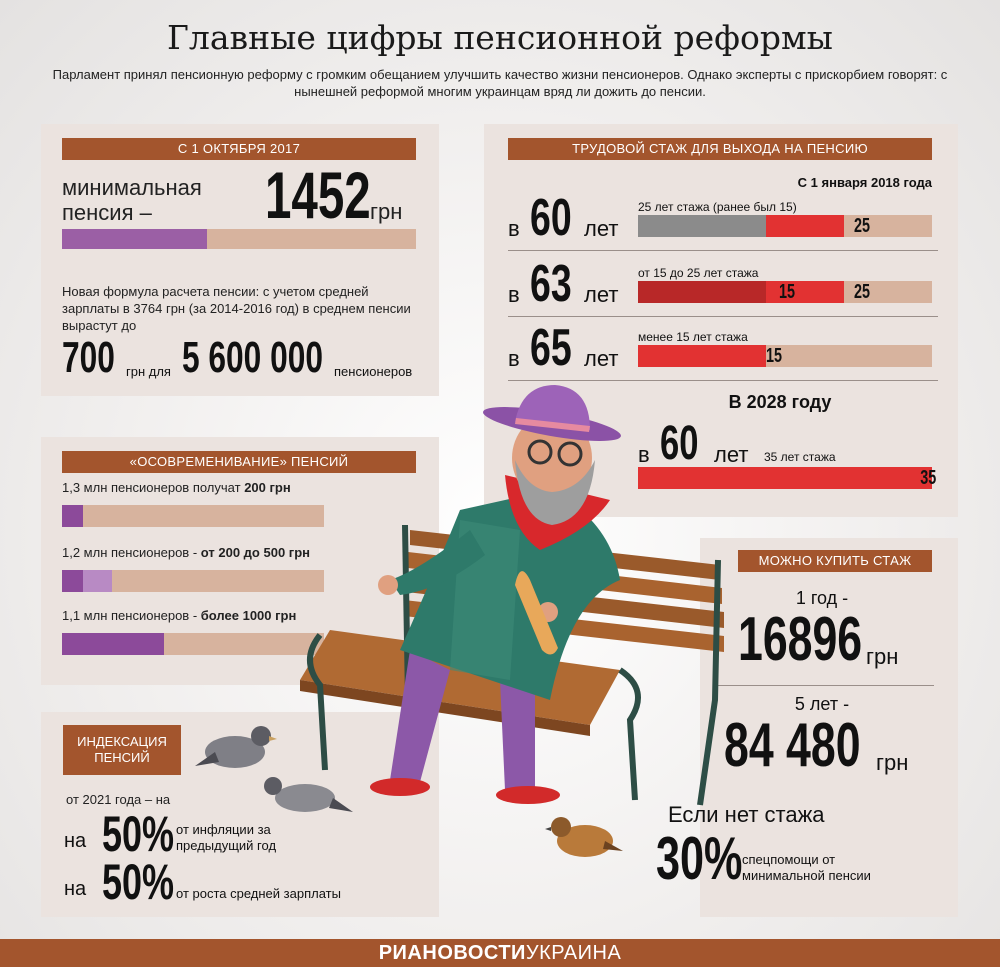 The image size is (1000, 967). I want to click on min-pension-label-line2: пенсия –, so click(107, 212).